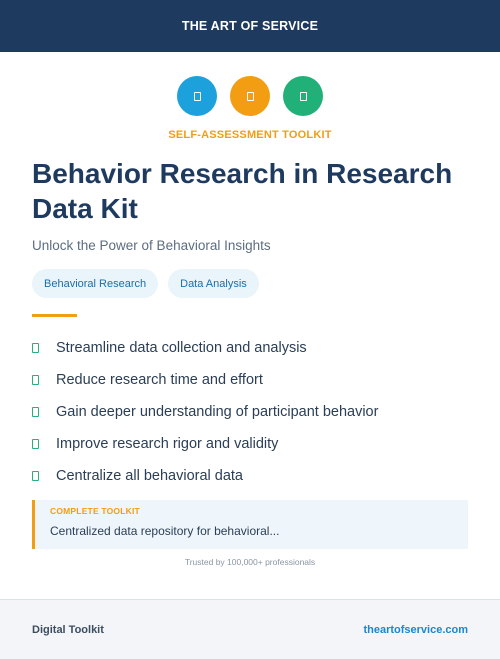 This screenshot has height=659, width=500. What do you see at coordinates (149, 476) in the screenshot?
I see `benefit-text: Centralize all behavioral data` at bounding box center [149, 476].